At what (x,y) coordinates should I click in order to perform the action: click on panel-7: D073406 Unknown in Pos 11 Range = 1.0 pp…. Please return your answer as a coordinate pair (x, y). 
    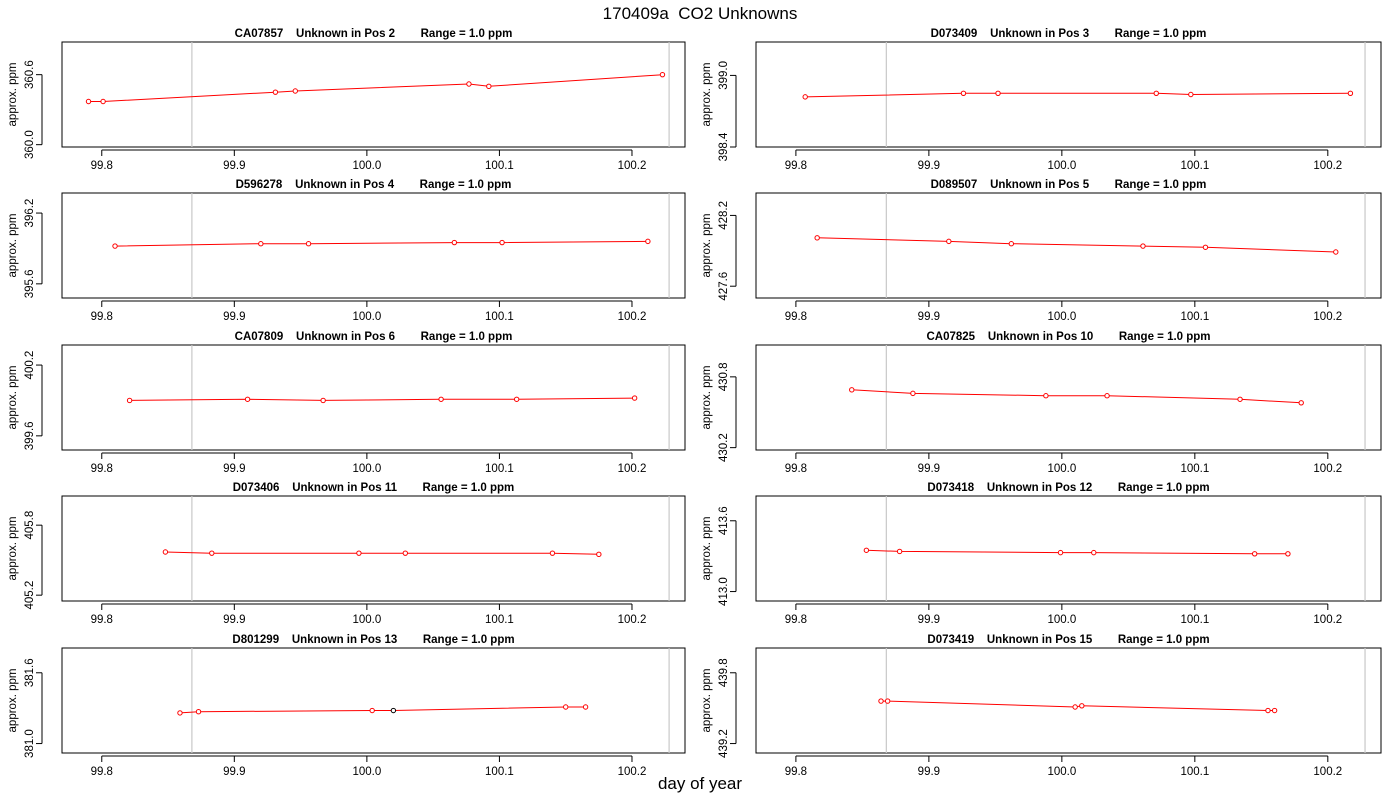
    Looking at the image, I should click on (346, 554).